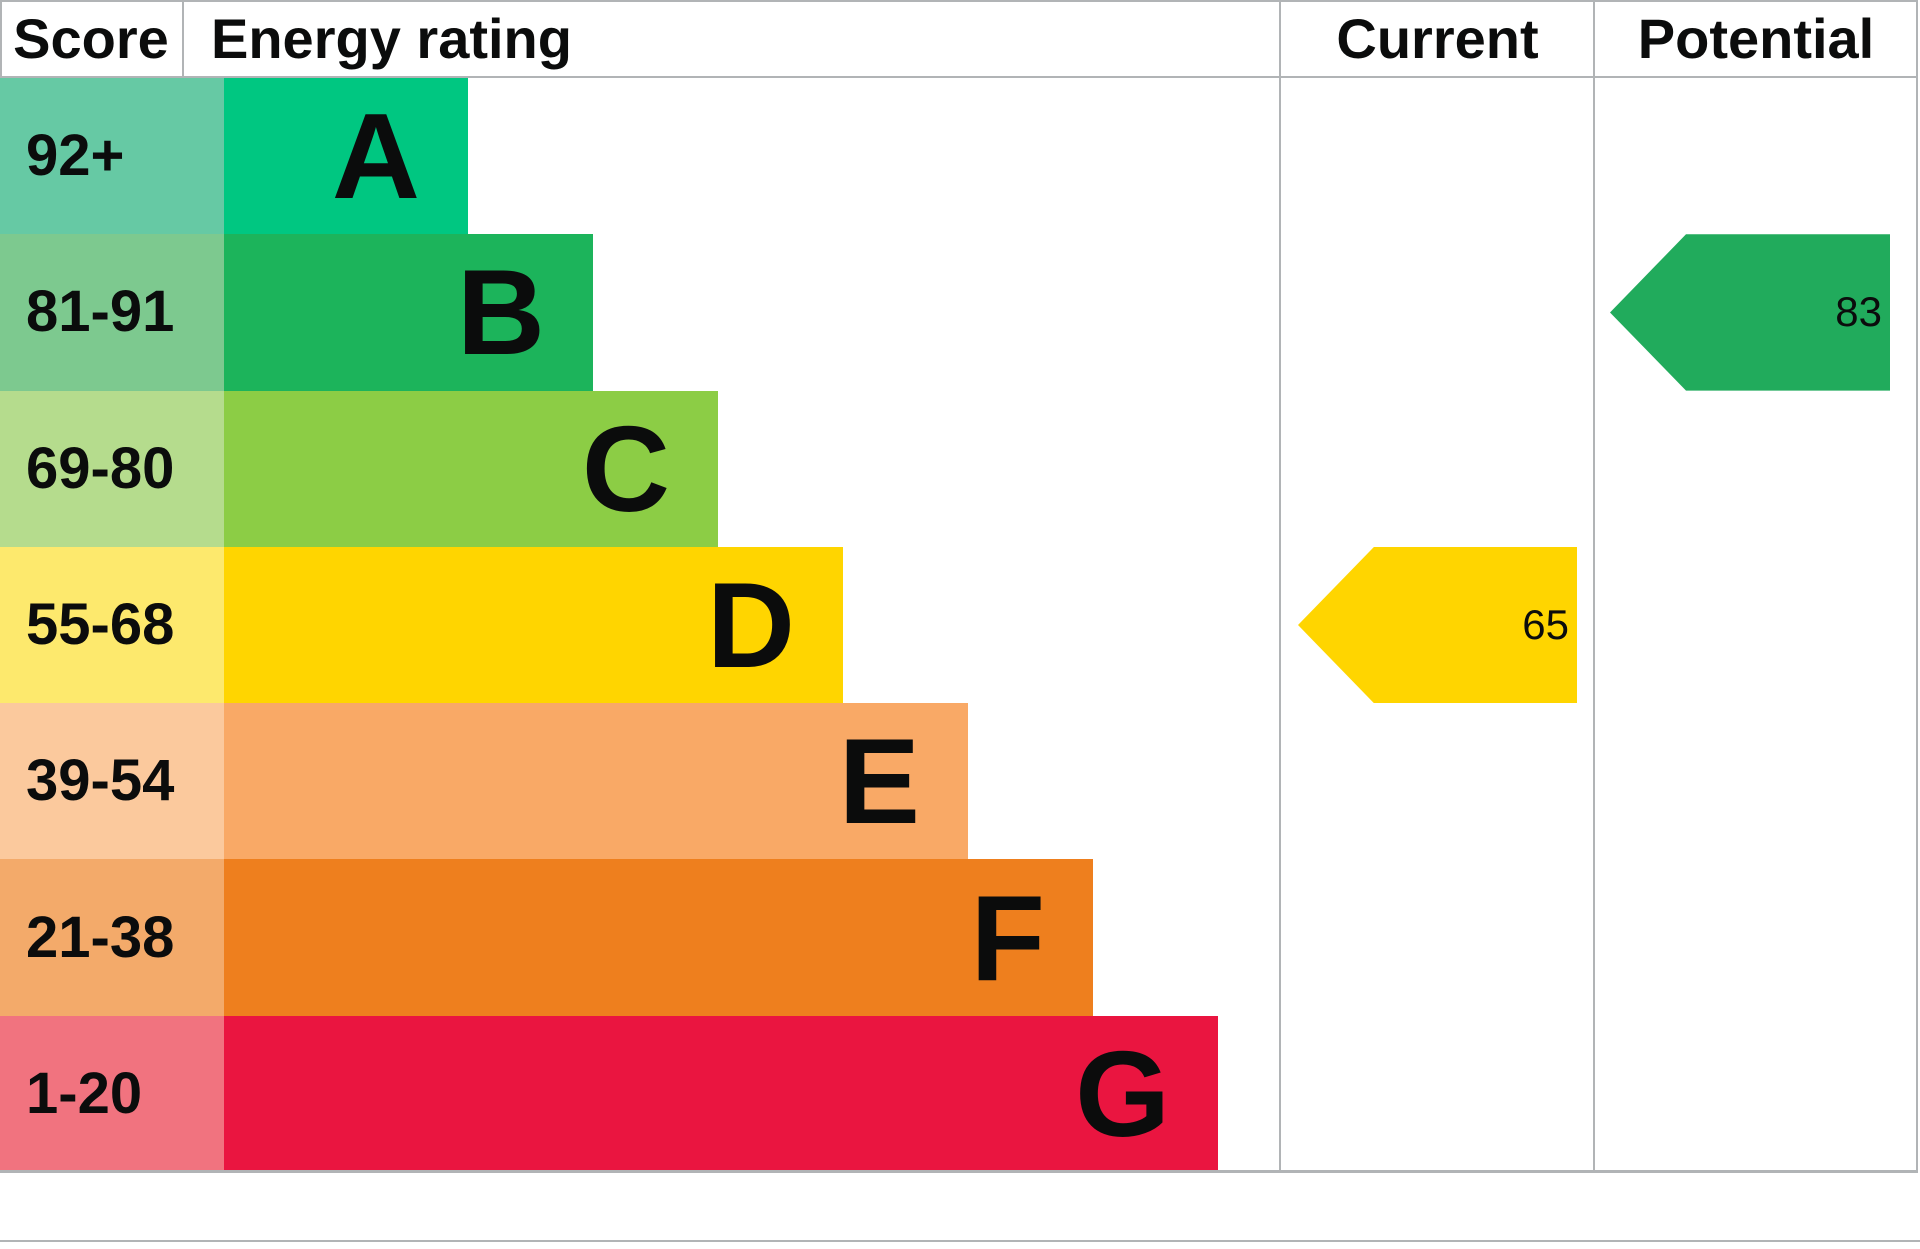 The width and height of the screenshot is (1920, 1249). I want to click on band-row-e: 39-54 E, so click(640, 781).